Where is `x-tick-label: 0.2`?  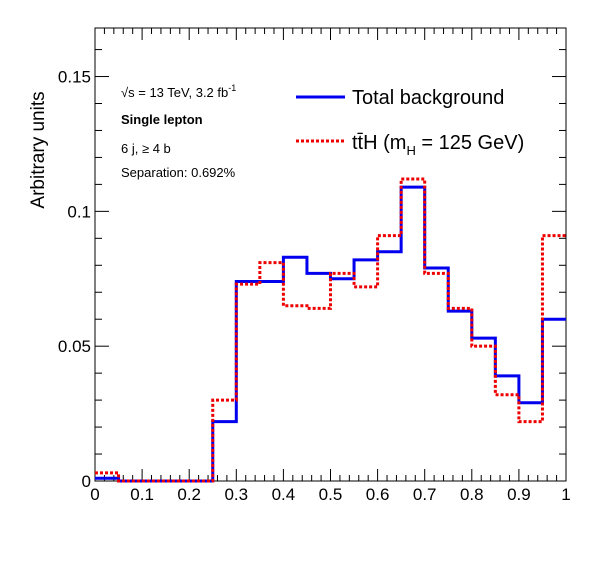
x-tick-label: 0.2 is located at coordinates (189, 494).